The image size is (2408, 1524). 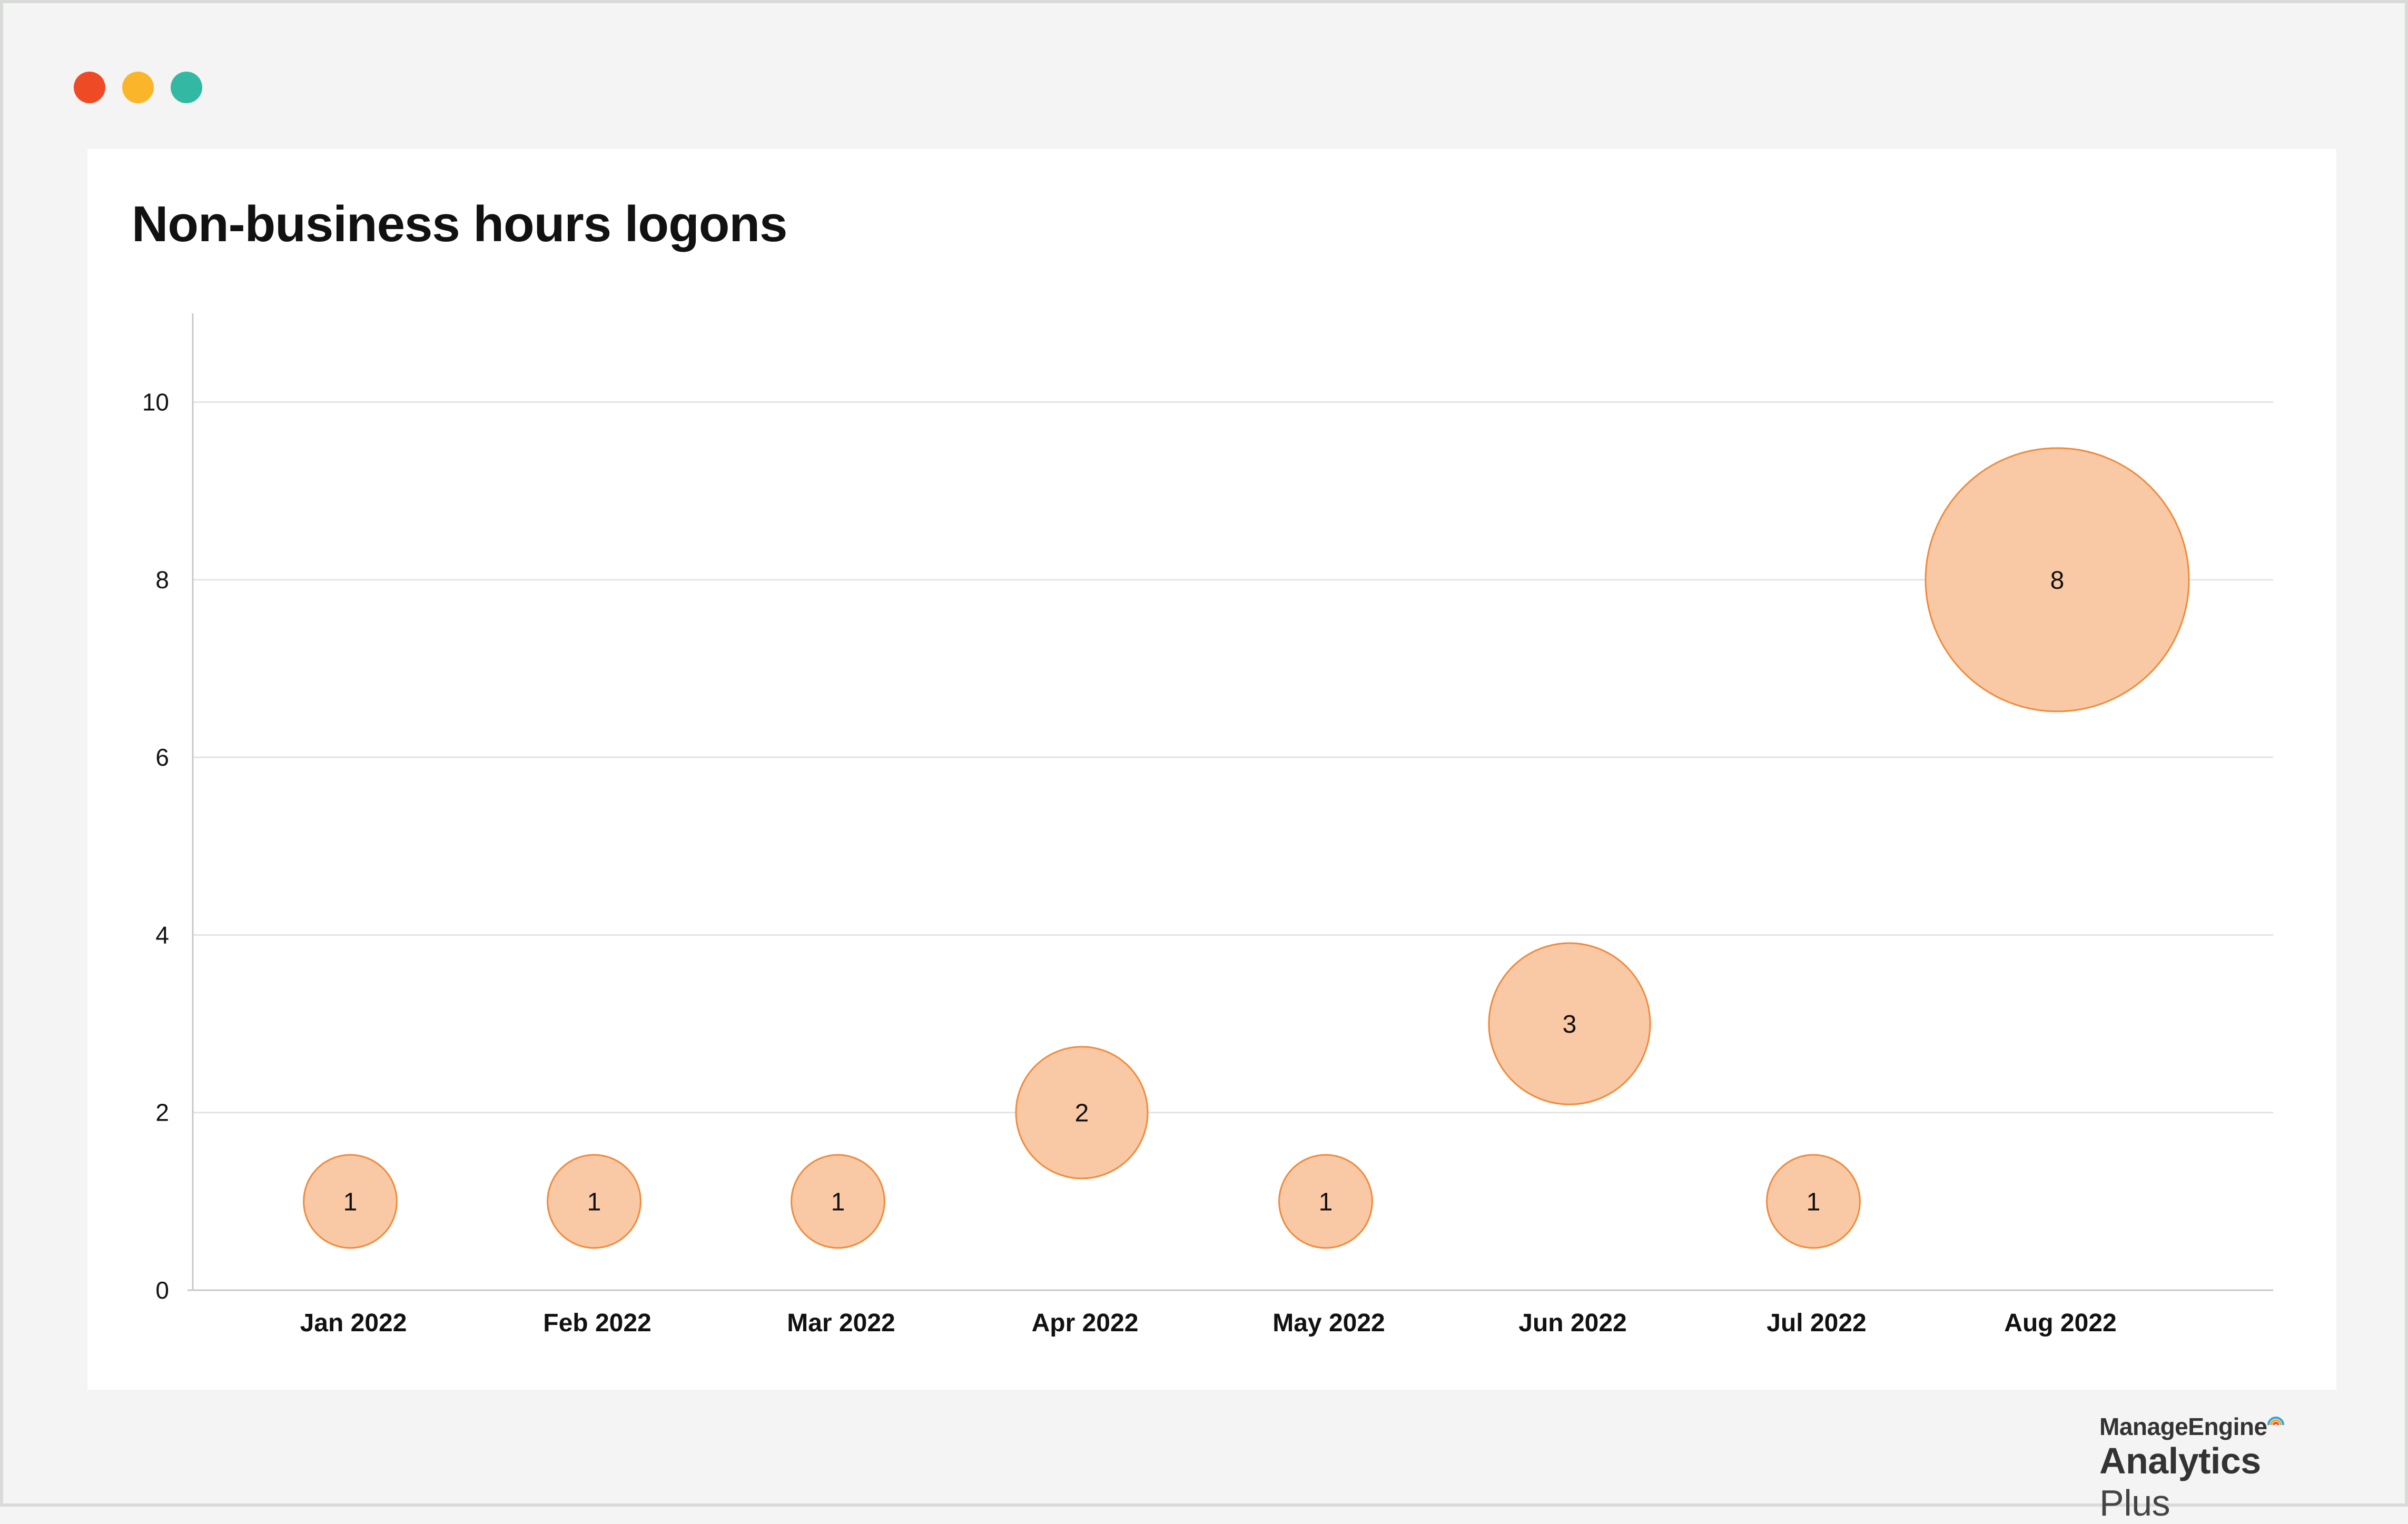 I want to click on y-tick-label: 0, so click(x=162, y=1290).